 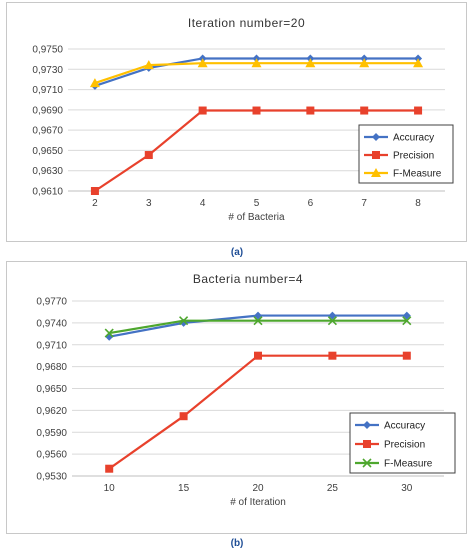 I want to click on x-tick-label: 7, so click(x=364, y=203).